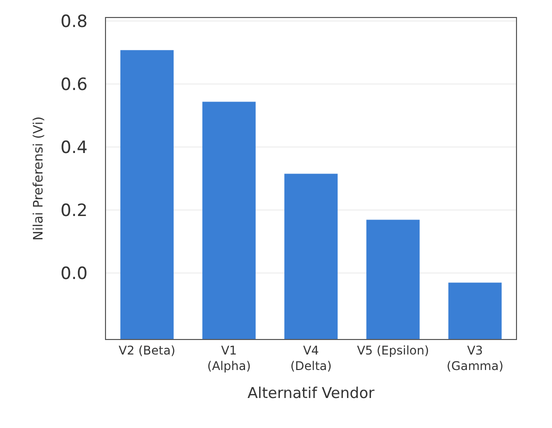 The height and width of the screenshot is (428, 552). What do you see at coordinates (311, 358) in the screenshot?
I see `x-tick-label: V4 (Delta)` at bounding box center [311, 358].